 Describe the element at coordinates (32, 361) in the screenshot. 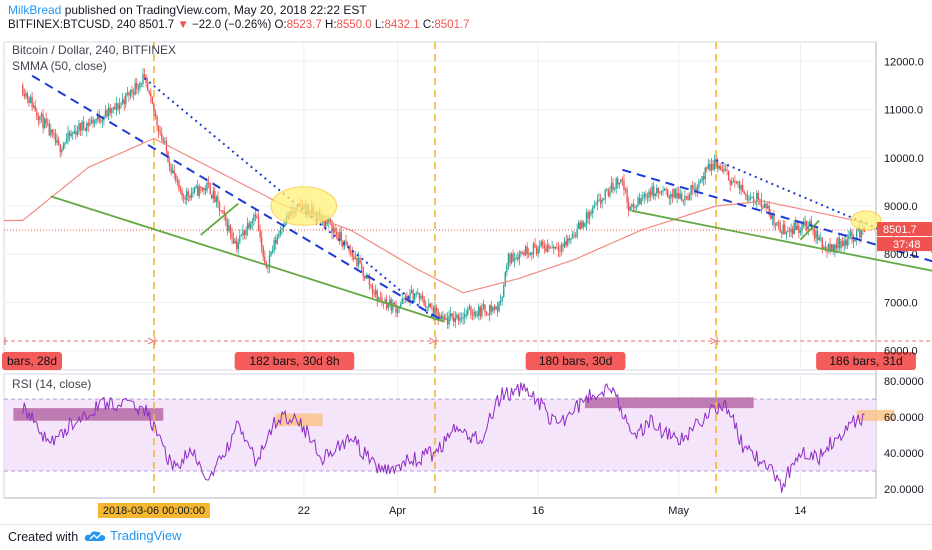

I see `cycle-label-text: bars, 28d` at that location.